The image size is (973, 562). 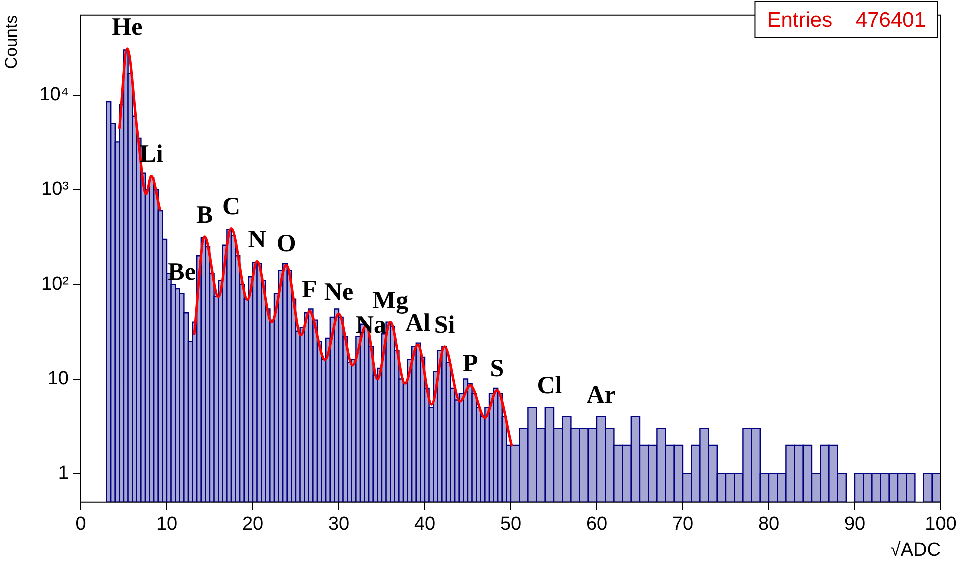 What do you see at coordinates (601, 395) in the screenshot?
I see `annotation: Ar` at bounding box center [601, 395].